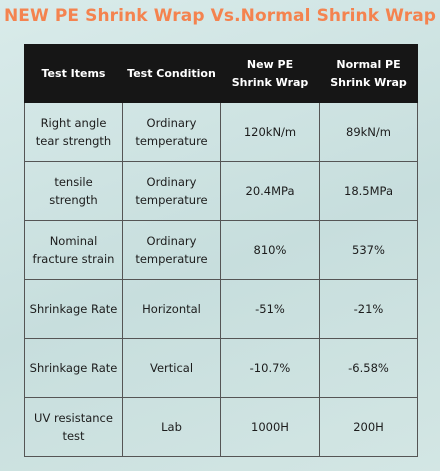 This screenshot has width=440, height=471. I want to click on cell-new-pe: -51%, so click(270, 309).